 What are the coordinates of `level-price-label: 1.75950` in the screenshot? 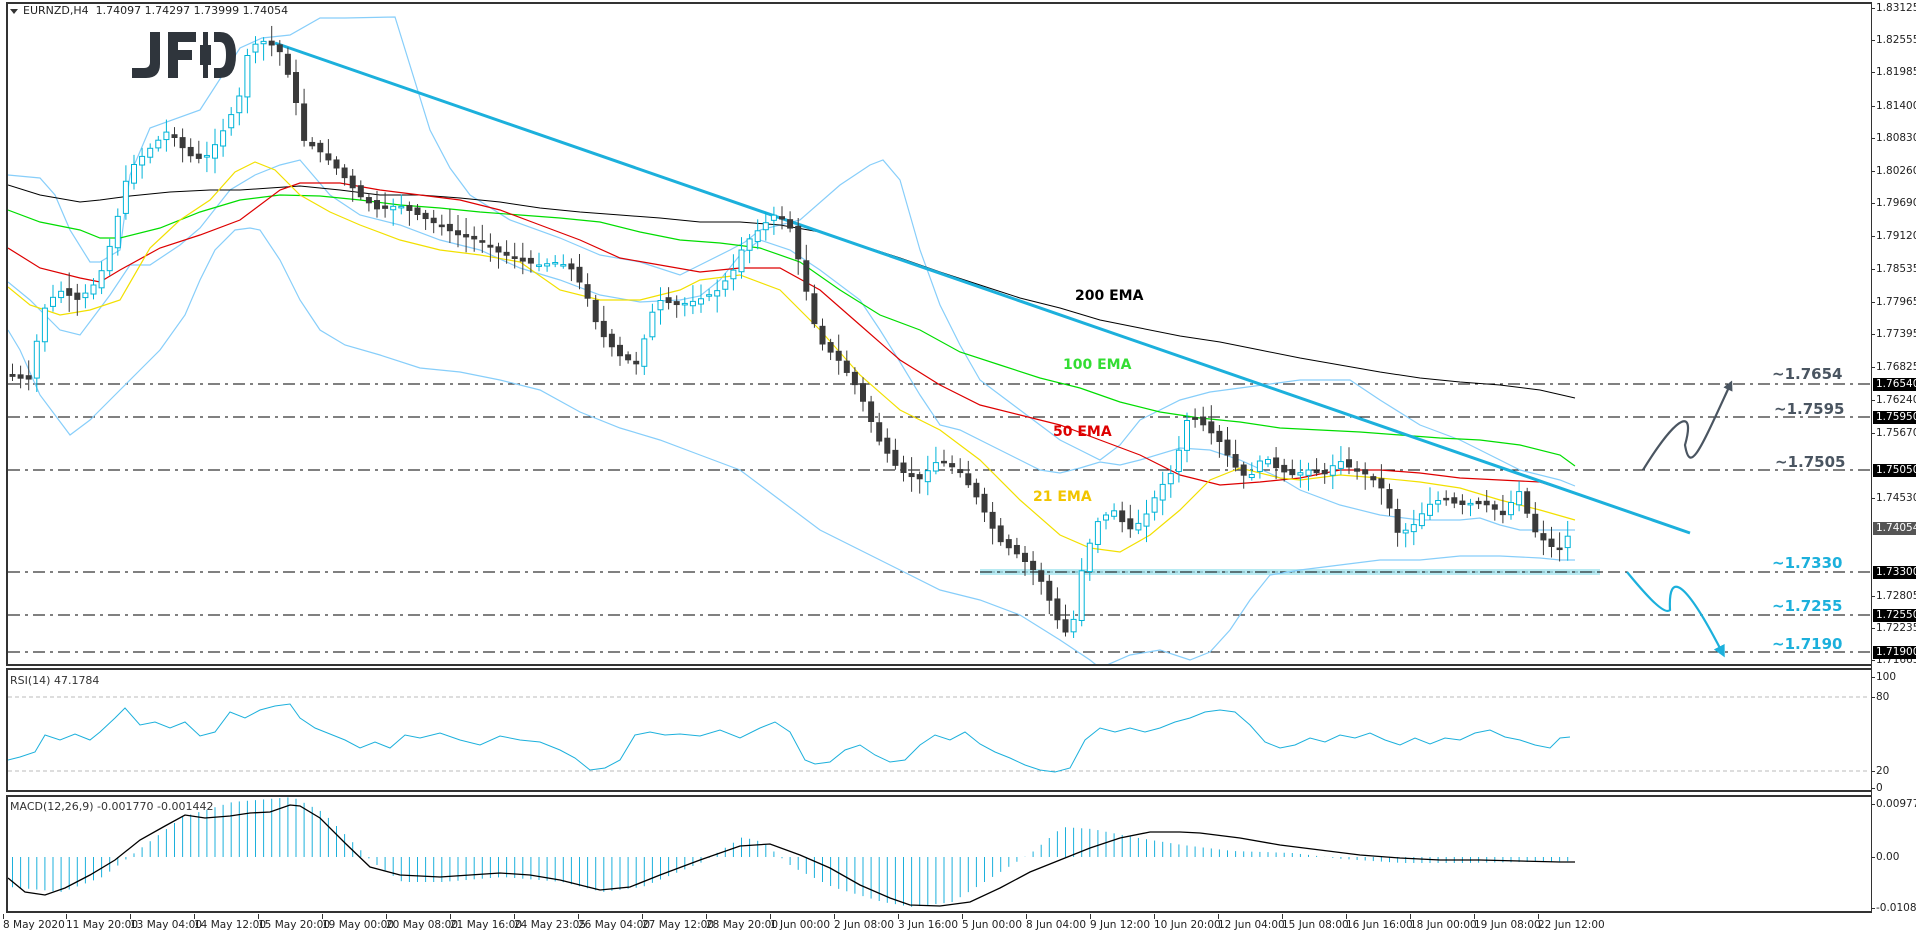 It's located at (1894, 417).